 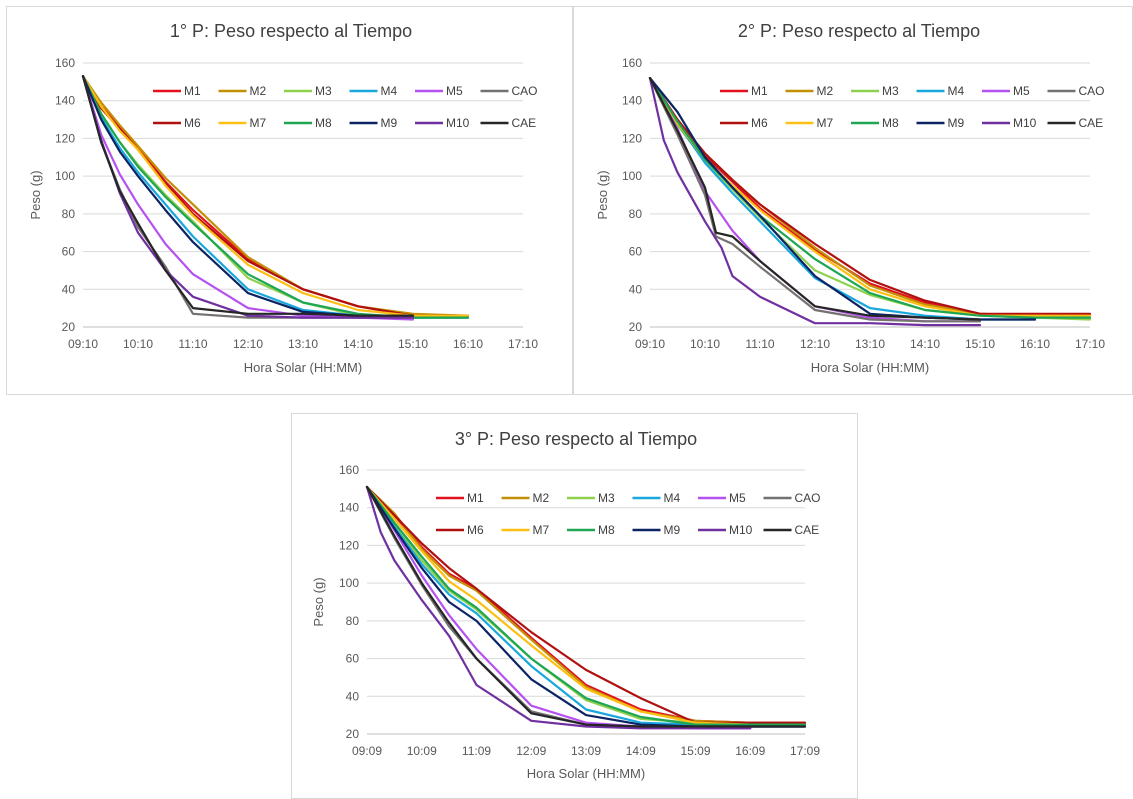 I want to click on chart-1-legend-label-m1: M1, so click(x=192, y=91).